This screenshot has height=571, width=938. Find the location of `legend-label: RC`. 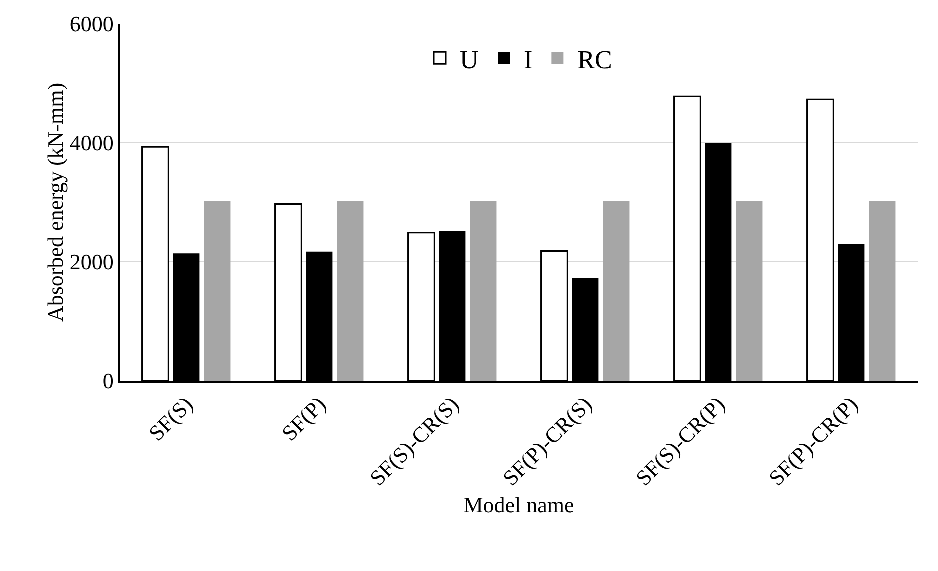

legend-label: RC is located at coordinates (595, 59).